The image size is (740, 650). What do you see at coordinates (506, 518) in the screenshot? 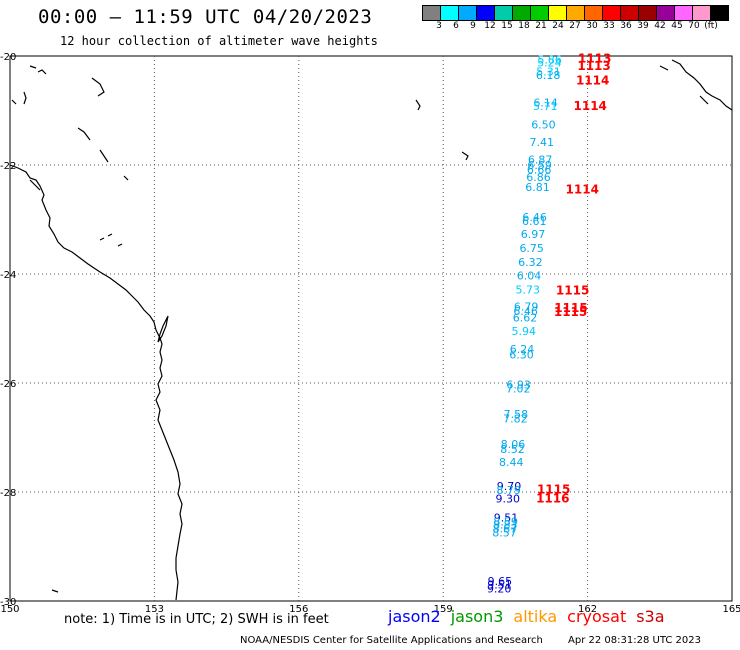
I see `swh-value: 9.51` at bounding box center [506, 518].